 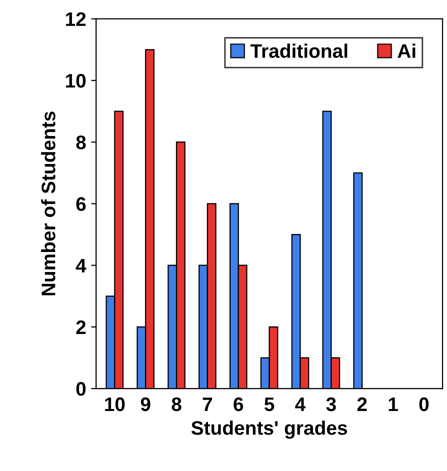 What do you see at coordinates (48, 204) in the screenshot?
I see `y-axis-title: Number of Students` at bounding box center [48, 204].